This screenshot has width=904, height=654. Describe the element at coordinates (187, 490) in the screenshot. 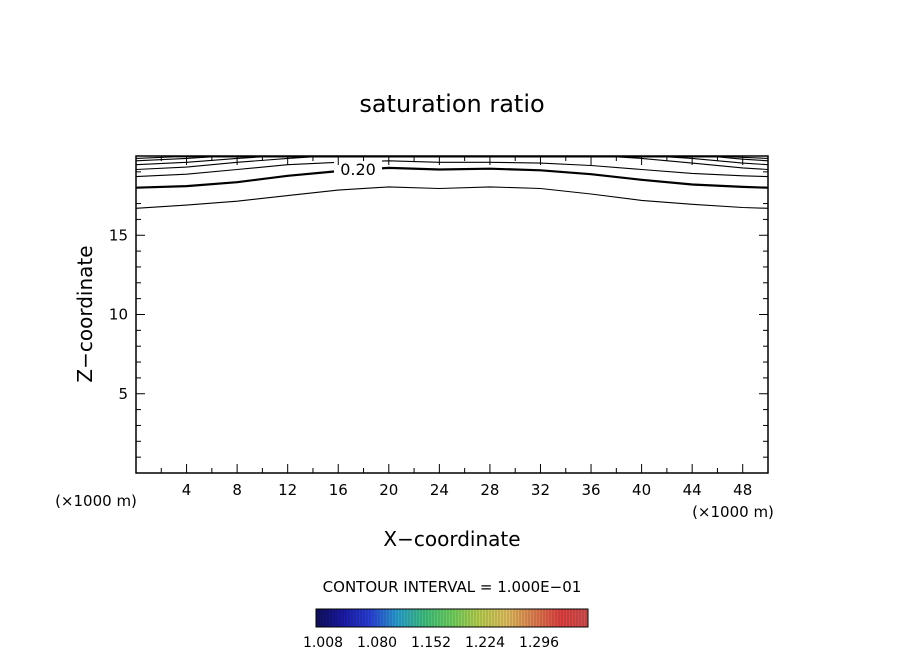

I see `x-tick-label: 4` at that location.